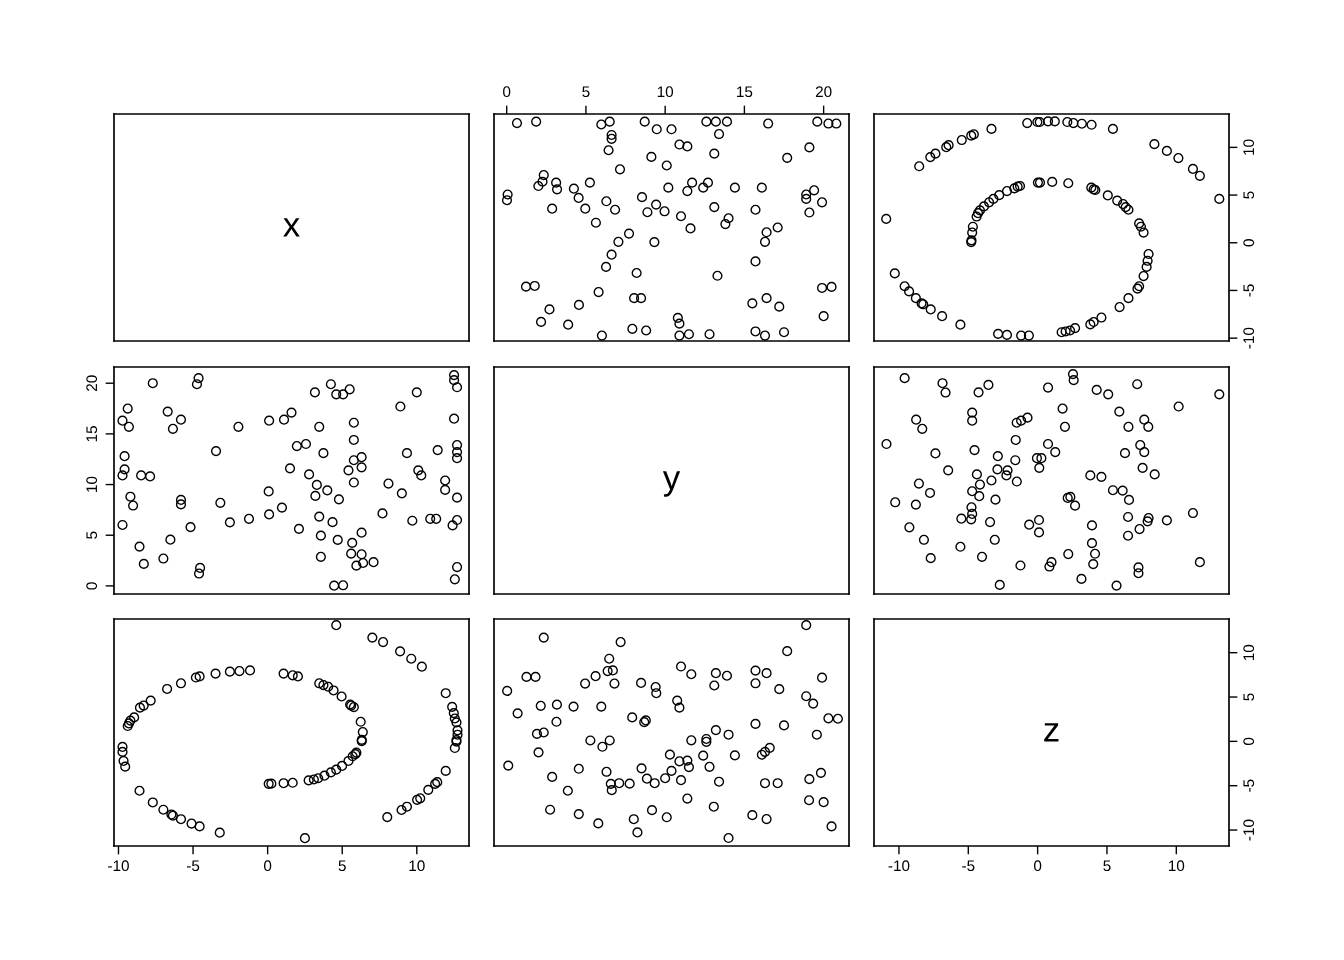 This screenshot has width=1344, height=960. What do you see at coordinates (1051, 732) in the screenshot?
I see `annotation: z` at bounding box center [1051, 732].